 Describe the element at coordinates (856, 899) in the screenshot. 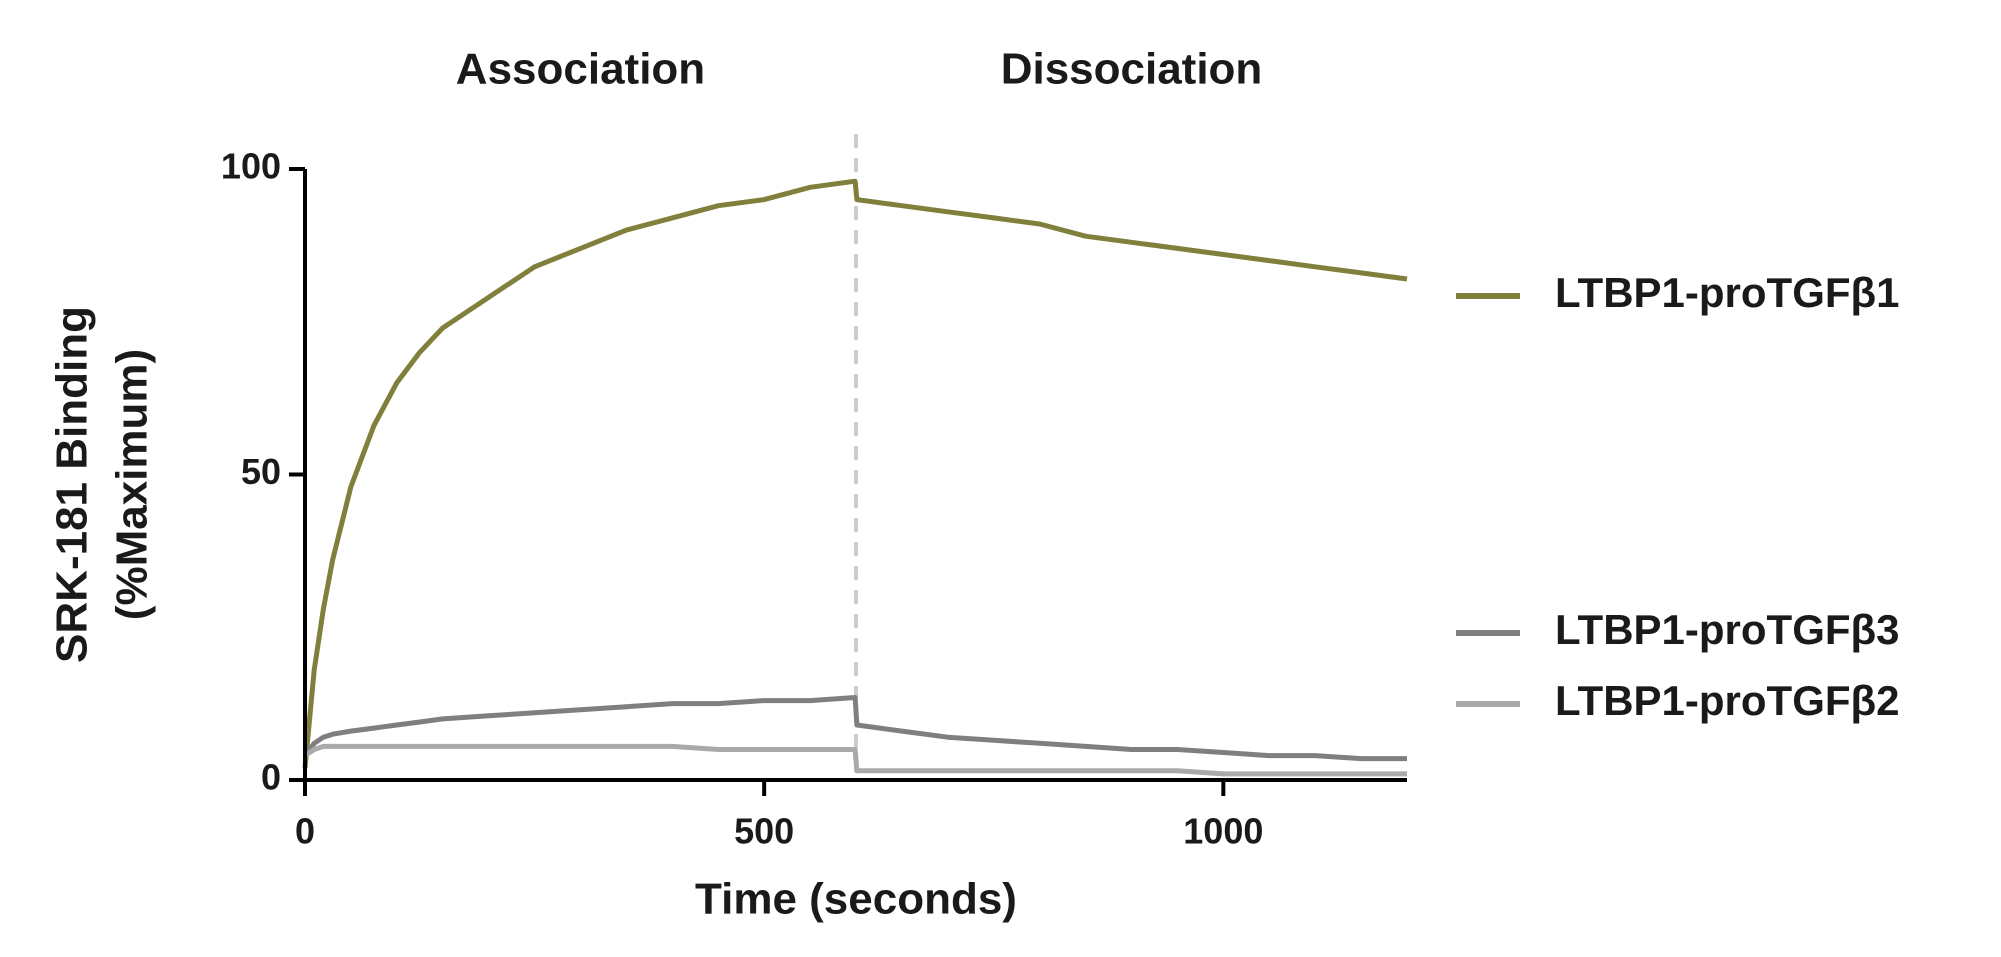

I see `x-axis-label: Time (seconds)` at that location.